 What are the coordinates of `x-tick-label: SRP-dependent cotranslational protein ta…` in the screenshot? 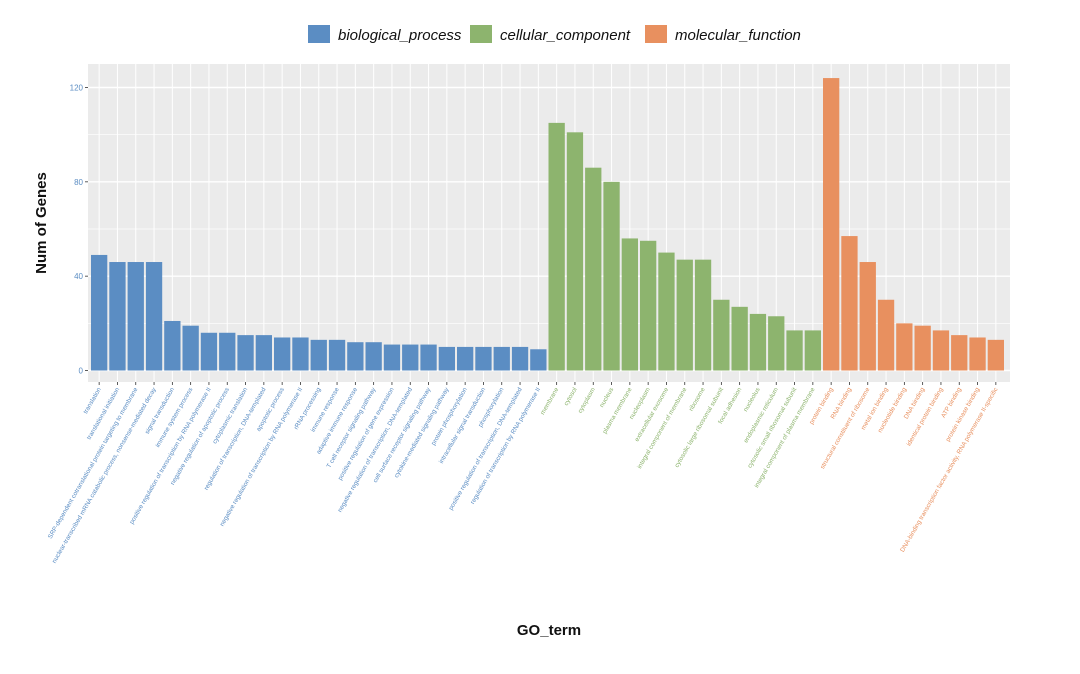 It's located at (93, 463).